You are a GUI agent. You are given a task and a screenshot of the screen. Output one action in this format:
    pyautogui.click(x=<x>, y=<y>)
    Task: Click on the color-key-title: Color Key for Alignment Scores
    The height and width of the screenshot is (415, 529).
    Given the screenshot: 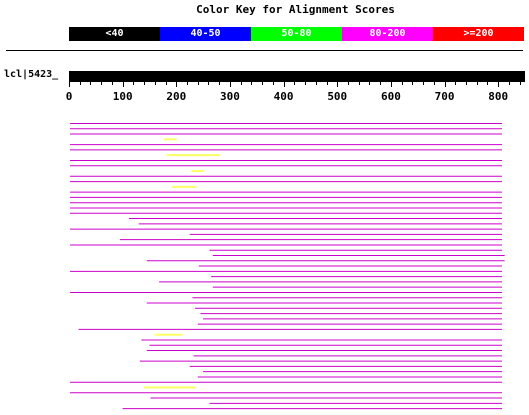 What is the action you would take?
    pyautogui.click(x=295, y=9)
    